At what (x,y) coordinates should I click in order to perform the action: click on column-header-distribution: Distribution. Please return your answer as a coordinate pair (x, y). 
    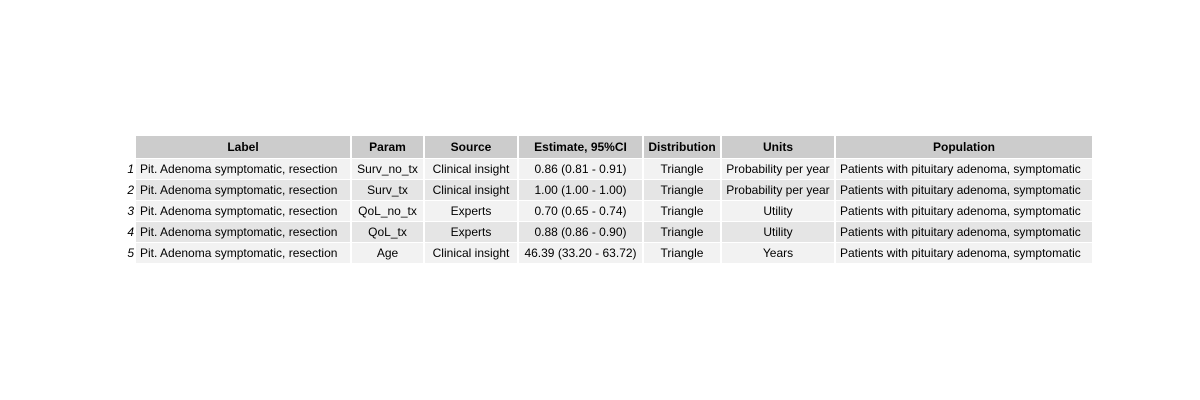
    Looking at the image, I should click on (682, 147).